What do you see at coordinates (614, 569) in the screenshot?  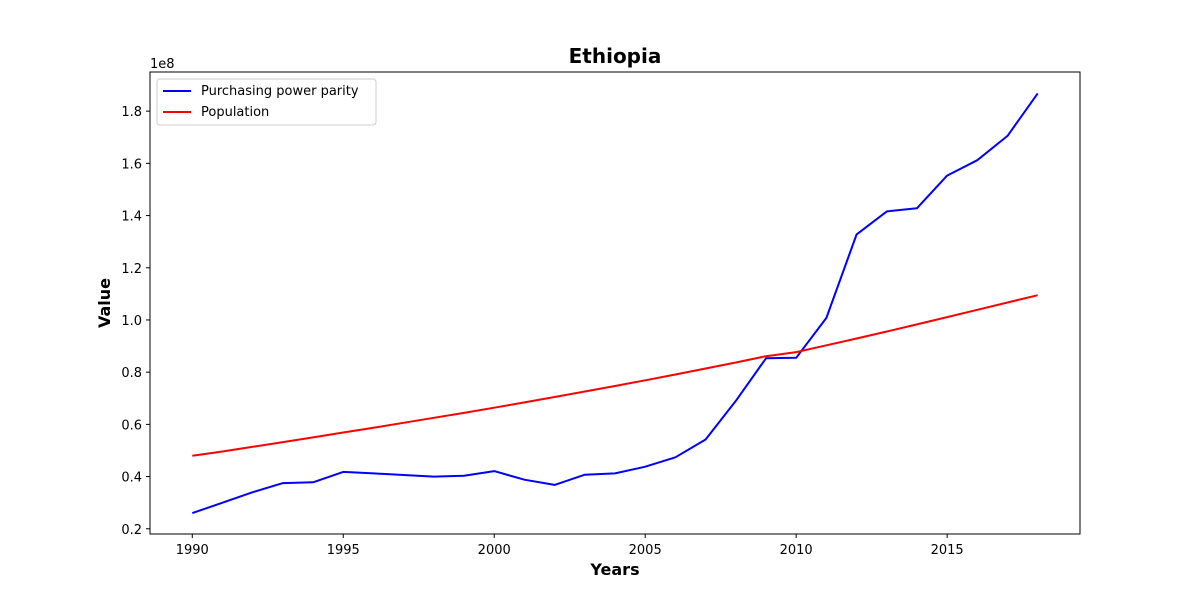 I see `x-axis-title: Years` at bounding box center [614, 569].